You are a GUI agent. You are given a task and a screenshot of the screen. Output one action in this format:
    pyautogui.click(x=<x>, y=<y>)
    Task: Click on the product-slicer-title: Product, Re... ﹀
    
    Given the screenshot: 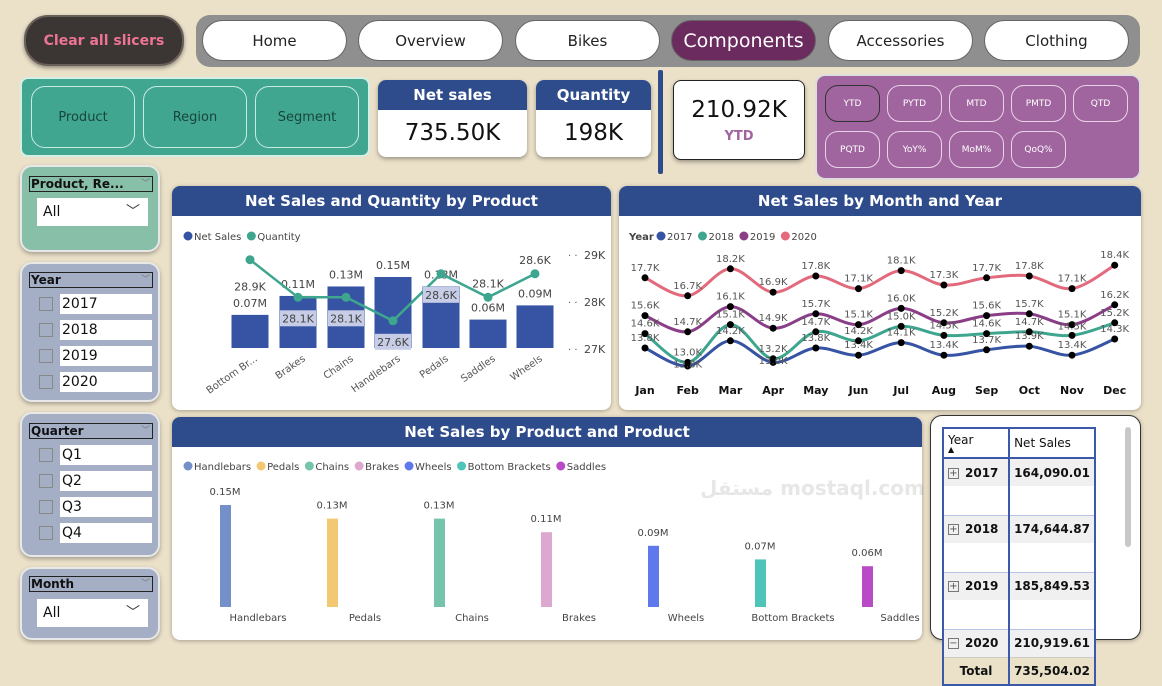 What is the action you would take?
    pyautogui.click(x=91, y=184)
    